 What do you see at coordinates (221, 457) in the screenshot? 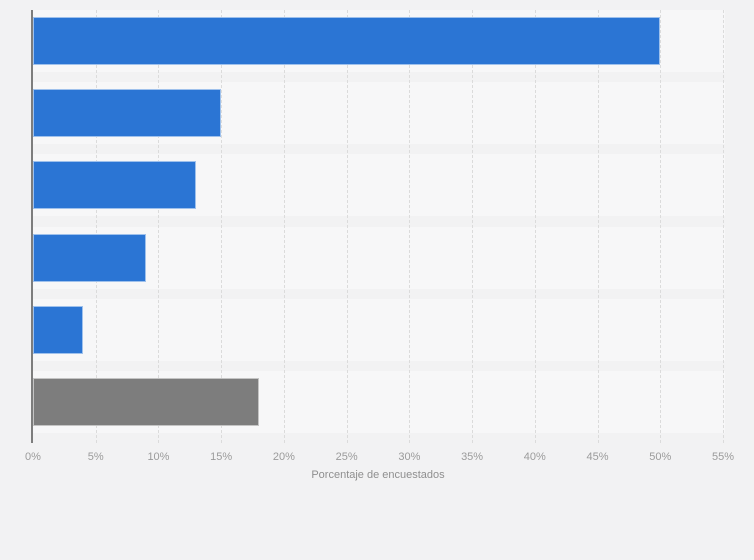
I see `x-tick-label: 15%` at bounding box center [221, 457].